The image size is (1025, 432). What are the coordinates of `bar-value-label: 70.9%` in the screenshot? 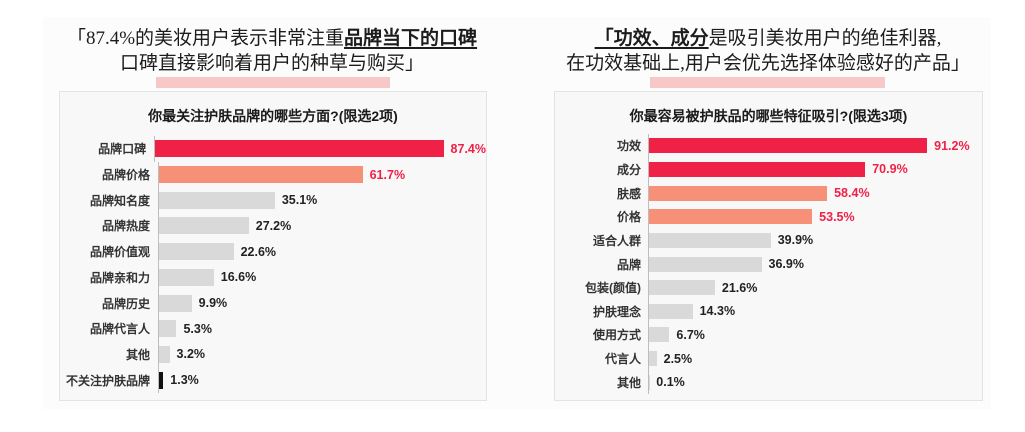 It's located at (890, 169).